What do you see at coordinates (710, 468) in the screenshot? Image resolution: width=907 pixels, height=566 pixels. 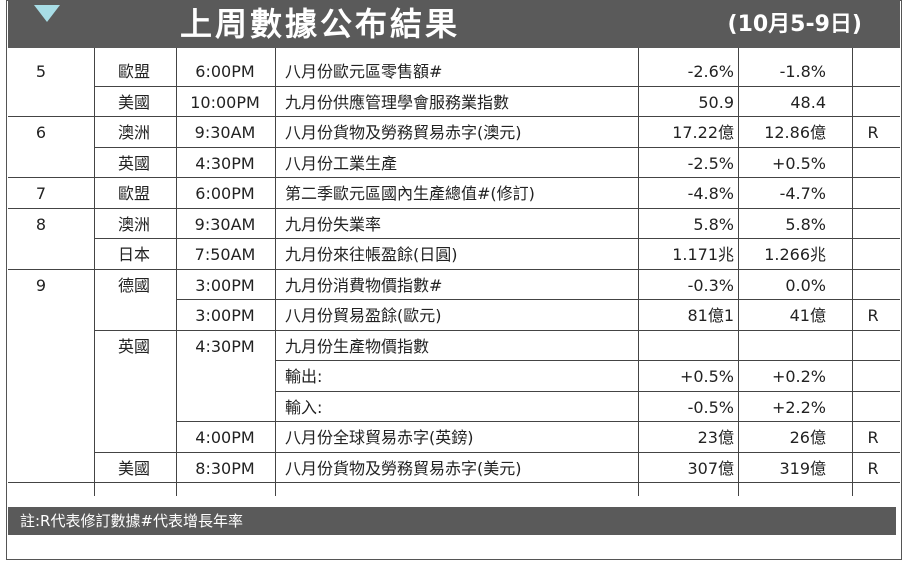 I see `actual-cell: 307億` at bounding box center [710, 468].